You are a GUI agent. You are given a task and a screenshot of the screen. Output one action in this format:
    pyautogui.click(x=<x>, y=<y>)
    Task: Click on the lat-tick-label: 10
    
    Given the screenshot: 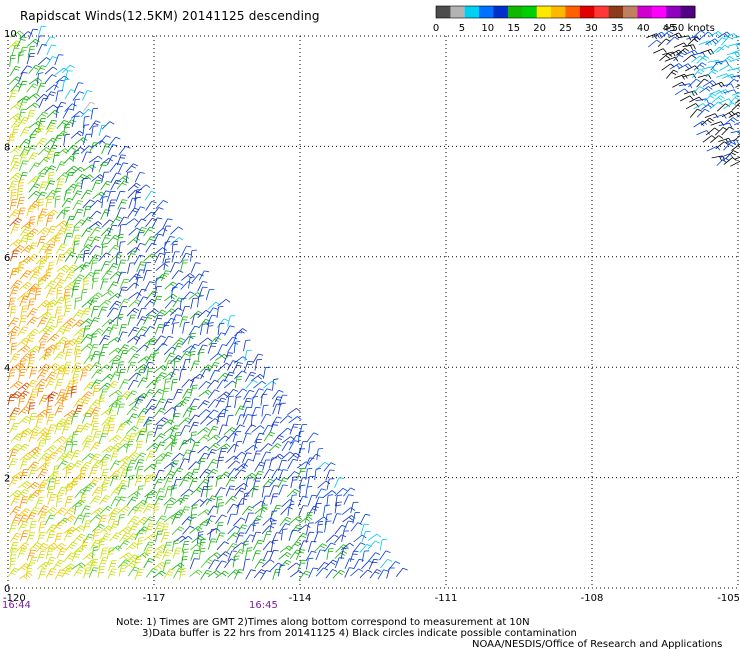 What is the action you would take?
    pyautogui.click(x=10, y=34)
    